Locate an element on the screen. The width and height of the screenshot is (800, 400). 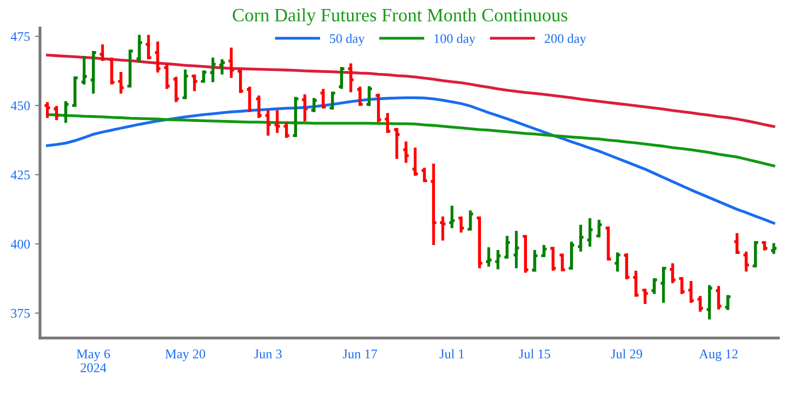
x-tick-label: May 6 2024 is located at coordinates (93, 360).